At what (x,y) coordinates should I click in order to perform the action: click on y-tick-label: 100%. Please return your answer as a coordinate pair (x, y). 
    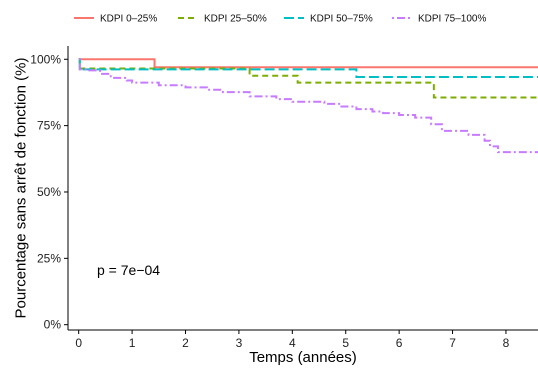
    Looking at the image, I should click on (45, 59).